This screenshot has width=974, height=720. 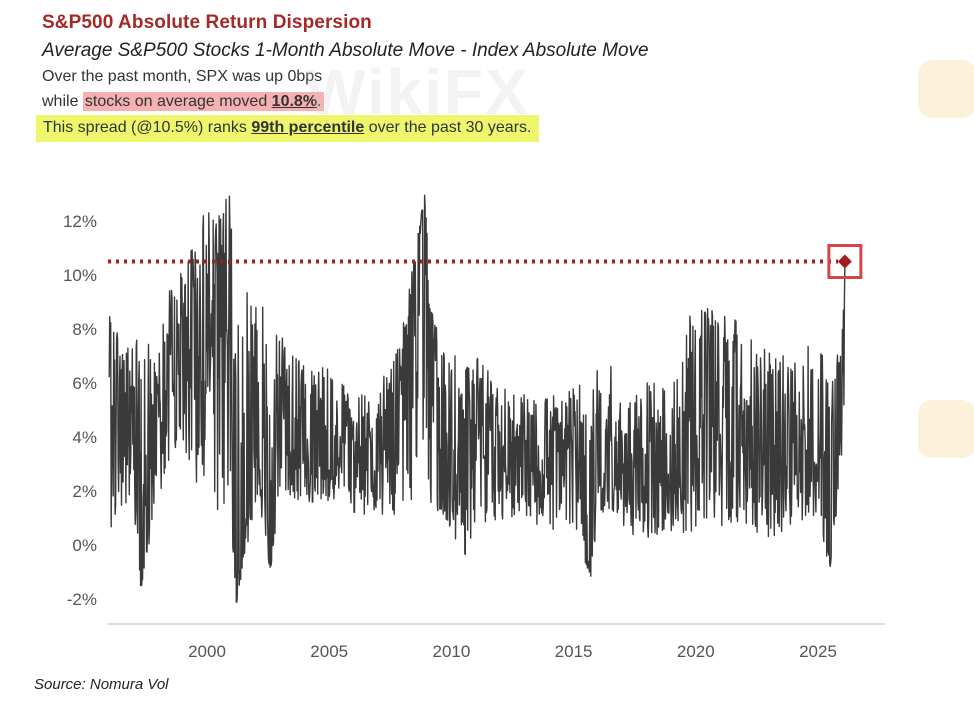 I want to click on y-tick-label: -2%, so click(x=82, y=599).